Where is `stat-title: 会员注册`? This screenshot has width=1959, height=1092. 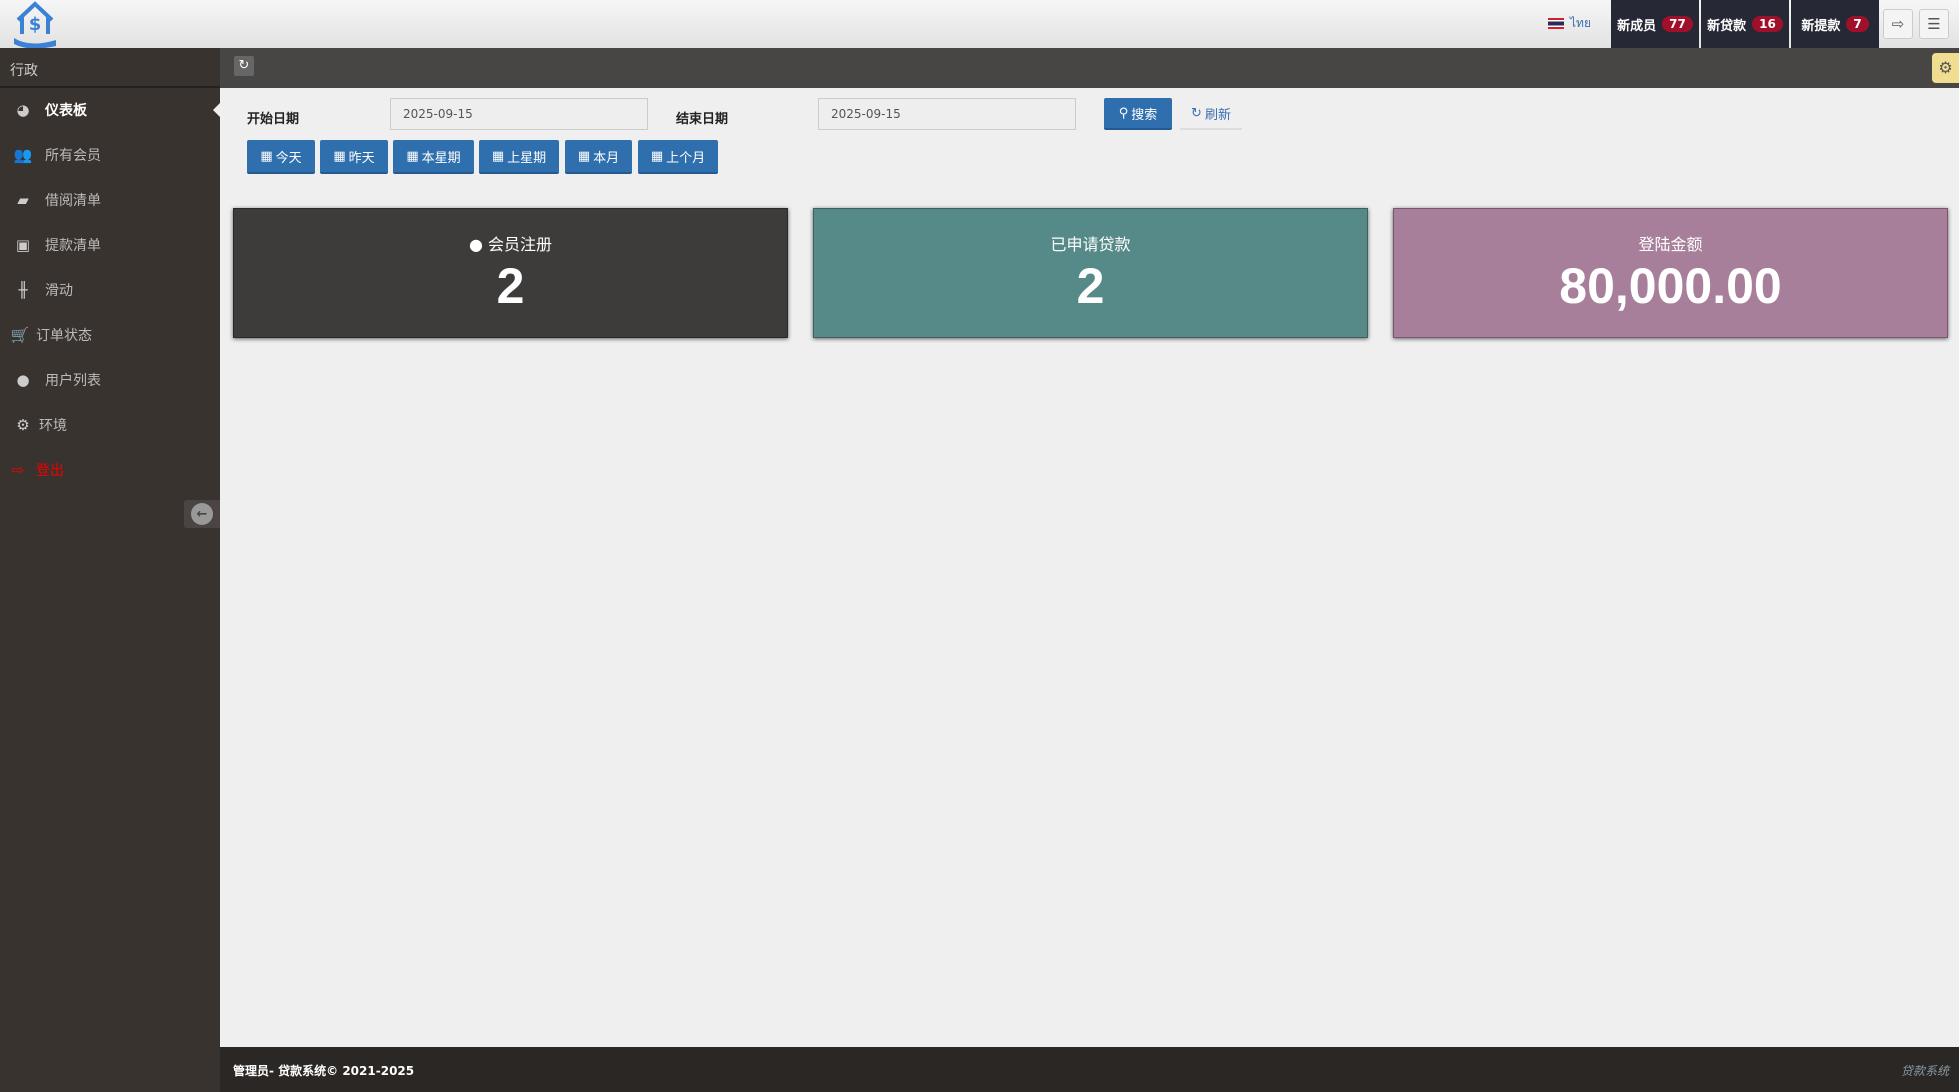 stat-title: 会员注册 is located at coordinates (520, 244).